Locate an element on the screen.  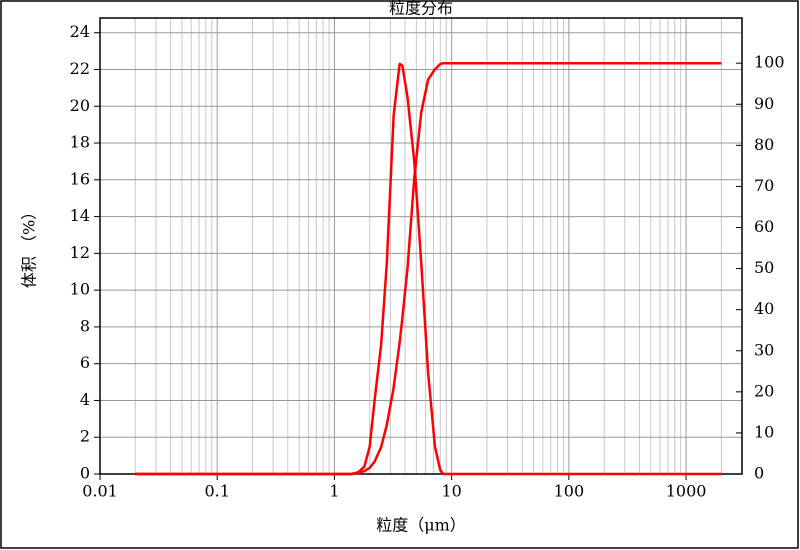
y-tick-label: 0 is located at coordinates (85, 473).